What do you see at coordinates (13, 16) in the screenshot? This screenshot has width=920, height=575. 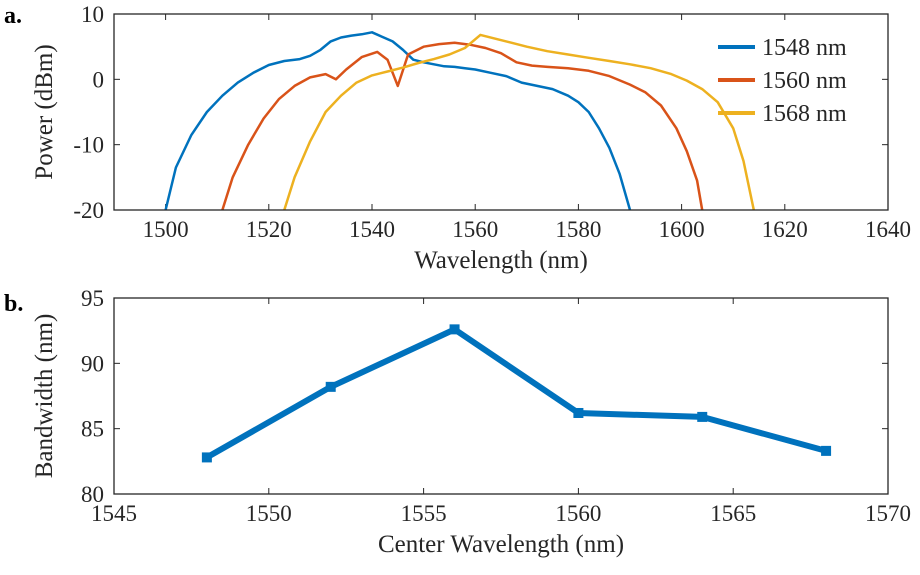 I see `panel-label-a: a.` at bounding box center [13, 16].